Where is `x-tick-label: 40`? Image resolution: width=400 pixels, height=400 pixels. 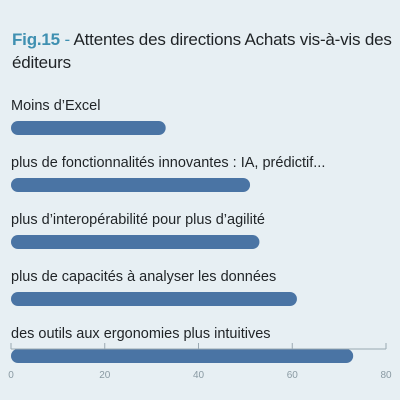
x-tick-label: 40 is located at coordinates (199, 375).